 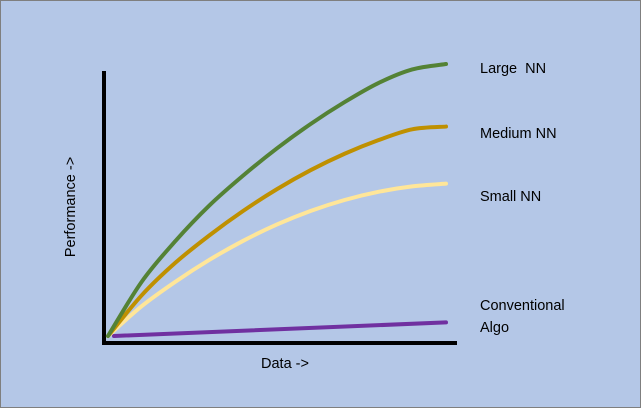 I want to click on y-axis-label: Performance ->, so click(x=71, y=207).